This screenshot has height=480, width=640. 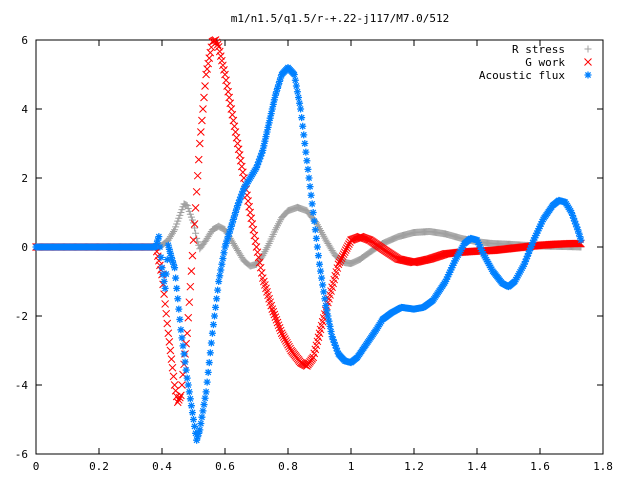 I want to click on chart-title: m1/n1.5/q1.5/r-+.22-j117/M7.0/512, so click(x=340, y=18).